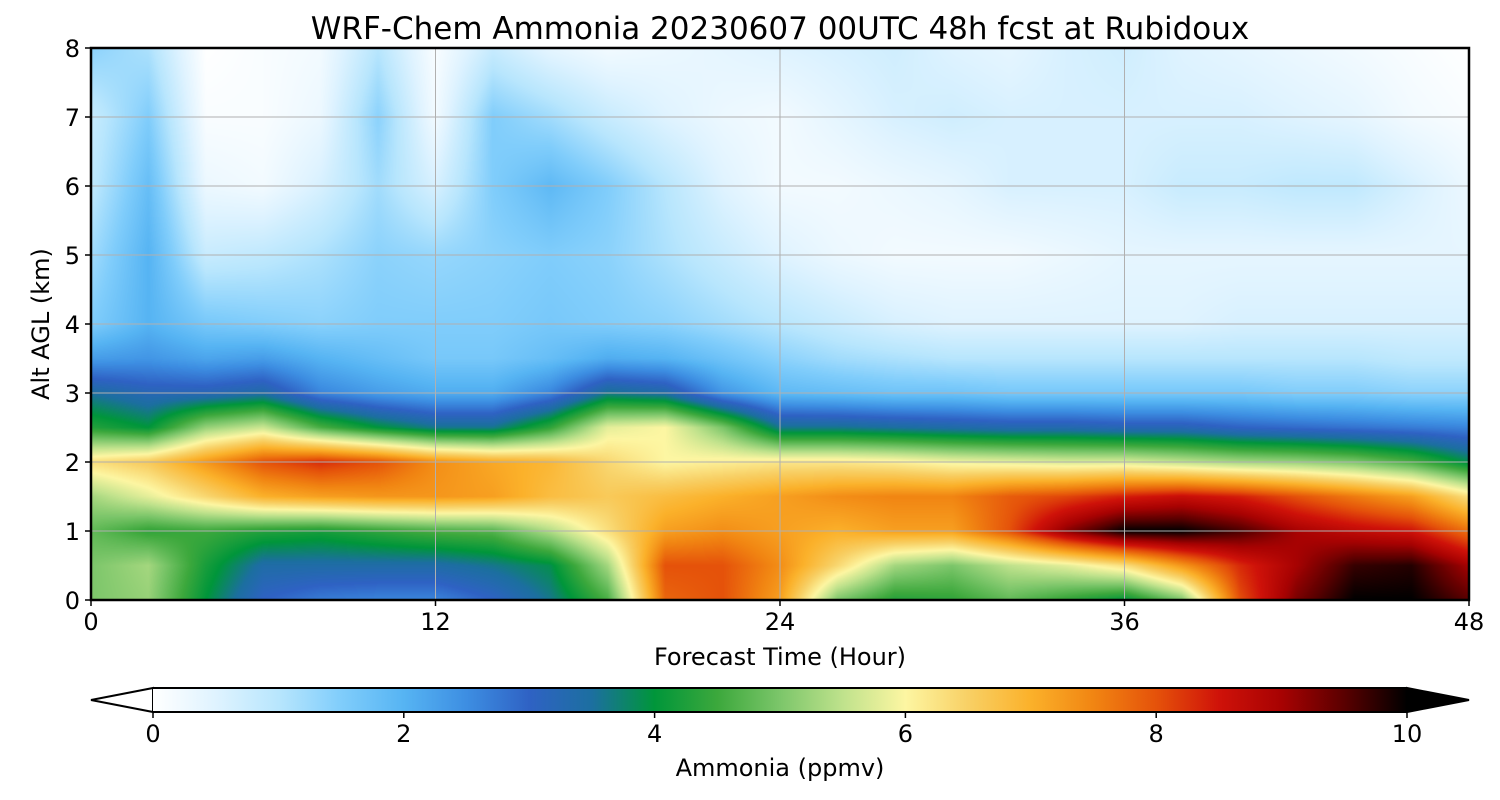 This screenshot has height=800, width=1500. I want to click on y-tick-label-1: 1, so click(72, 532).